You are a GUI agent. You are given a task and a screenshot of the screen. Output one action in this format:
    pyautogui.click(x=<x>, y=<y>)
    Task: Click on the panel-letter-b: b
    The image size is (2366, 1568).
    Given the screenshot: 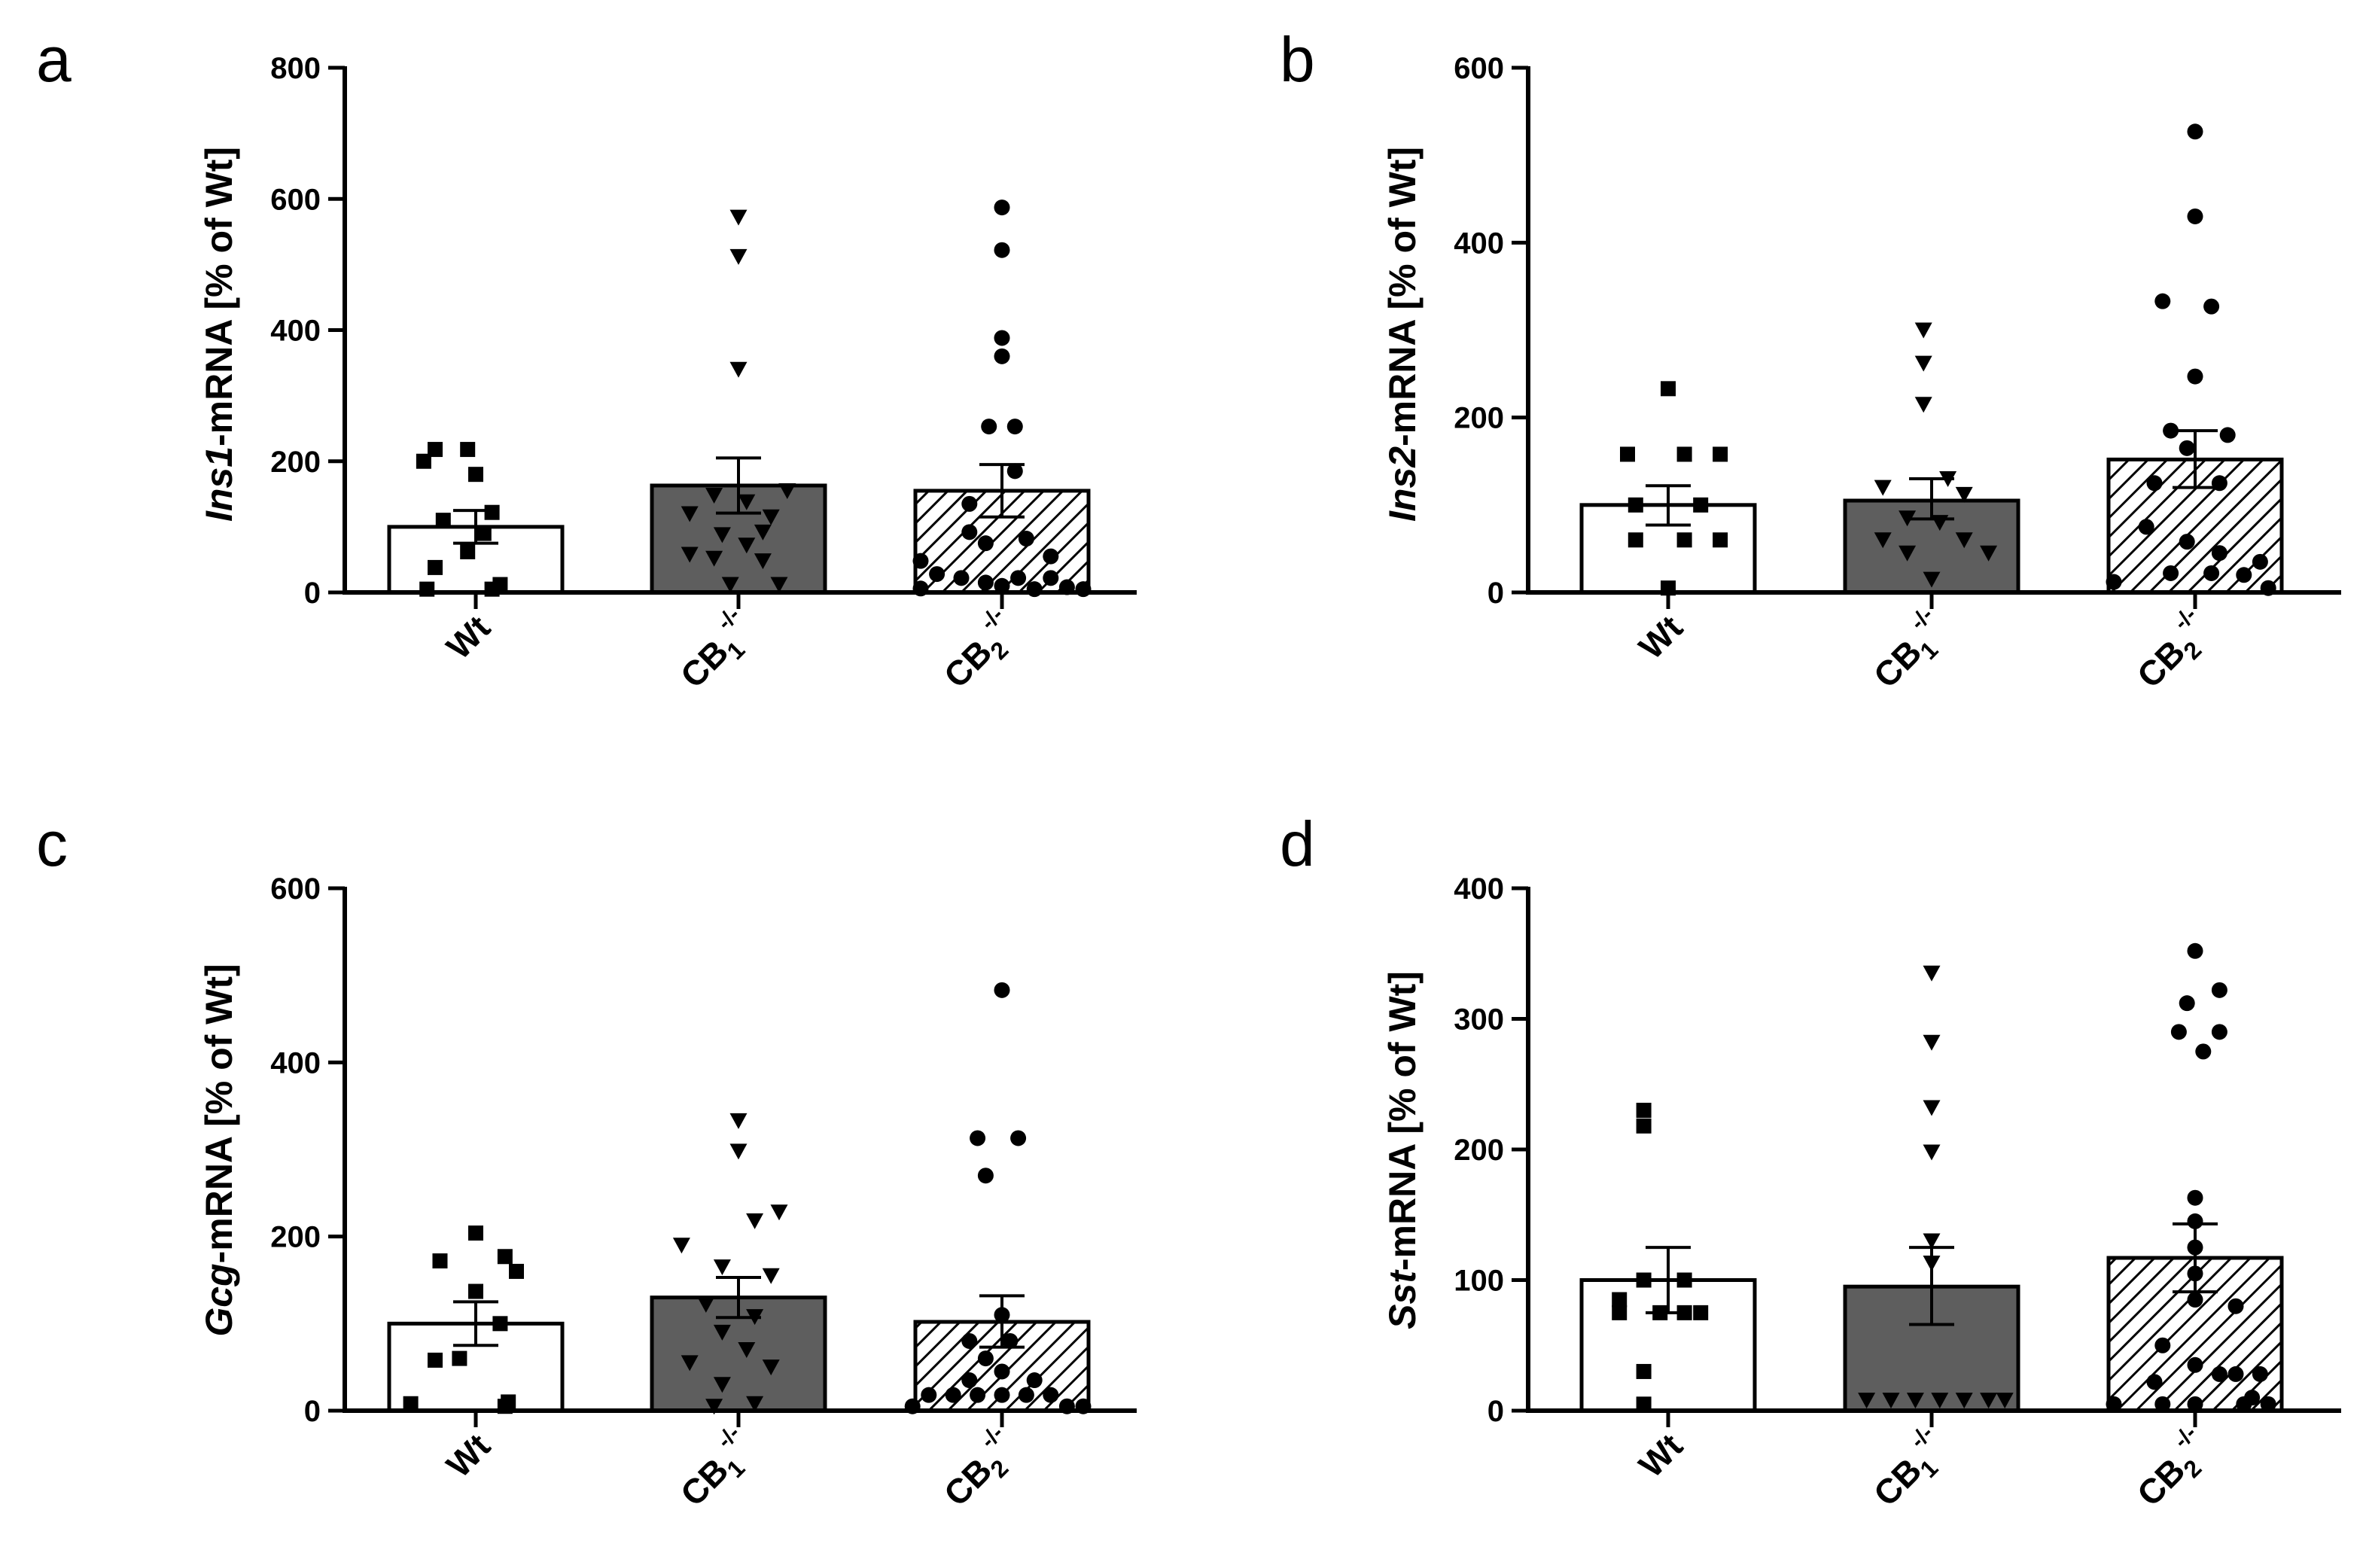 What is the action you would take?
    pyautogui.click(x=1297, y=59)
    